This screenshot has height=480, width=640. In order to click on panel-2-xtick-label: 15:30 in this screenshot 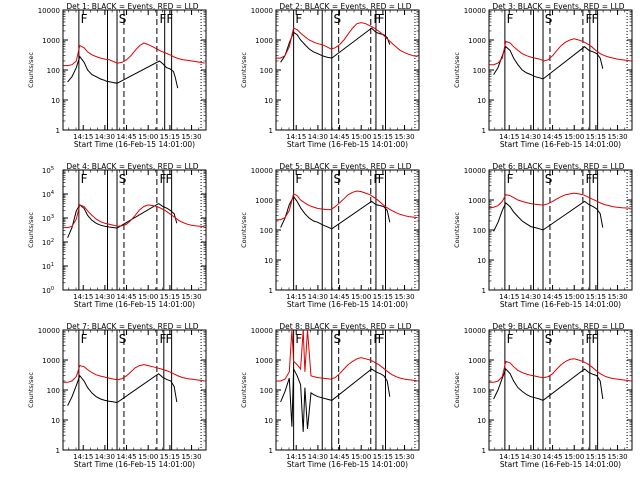, I will do `click(404, 137)`.